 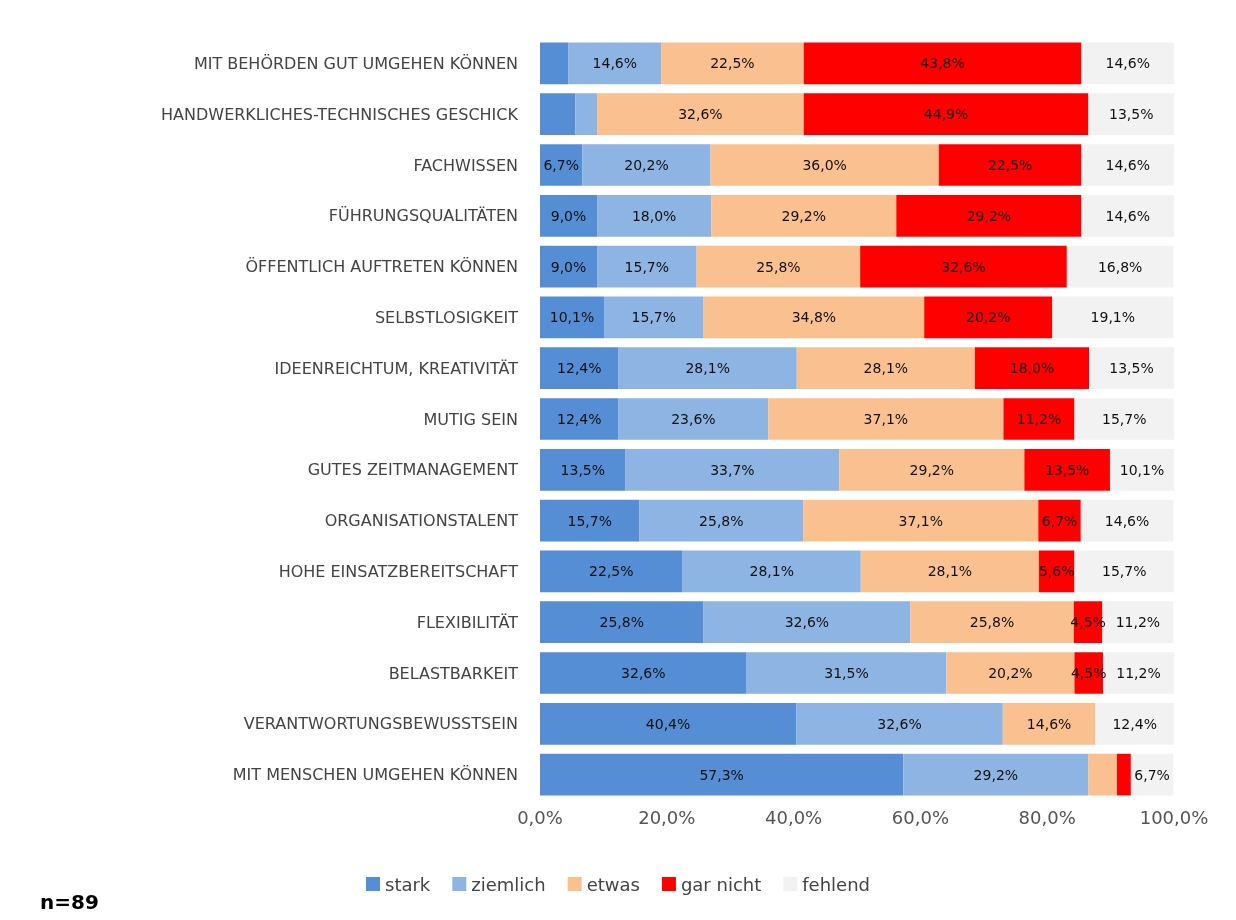 What do you see at coordinates (408, 884) in the screenshot?
I see `legend-label: stark` at bounding box center [408, 884].